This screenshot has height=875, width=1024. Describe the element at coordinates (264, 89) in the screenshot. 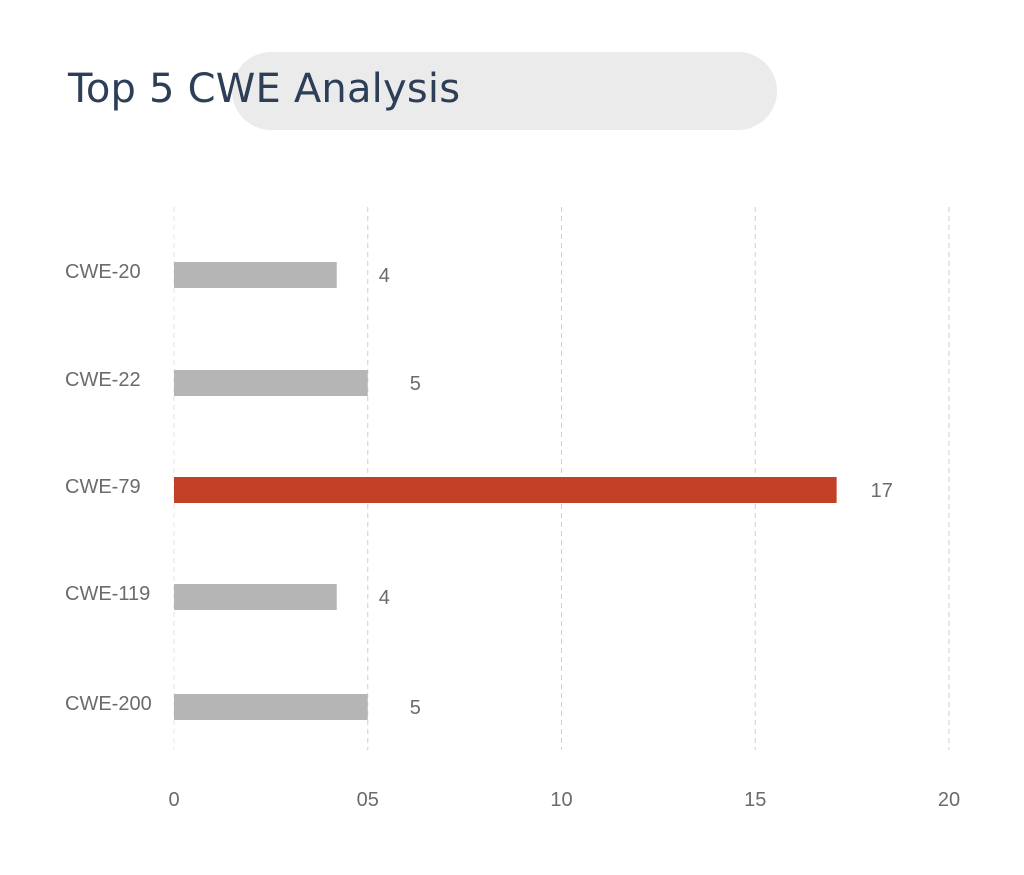

I see `chart-title: Top 5 CWE Analysis` at that location.